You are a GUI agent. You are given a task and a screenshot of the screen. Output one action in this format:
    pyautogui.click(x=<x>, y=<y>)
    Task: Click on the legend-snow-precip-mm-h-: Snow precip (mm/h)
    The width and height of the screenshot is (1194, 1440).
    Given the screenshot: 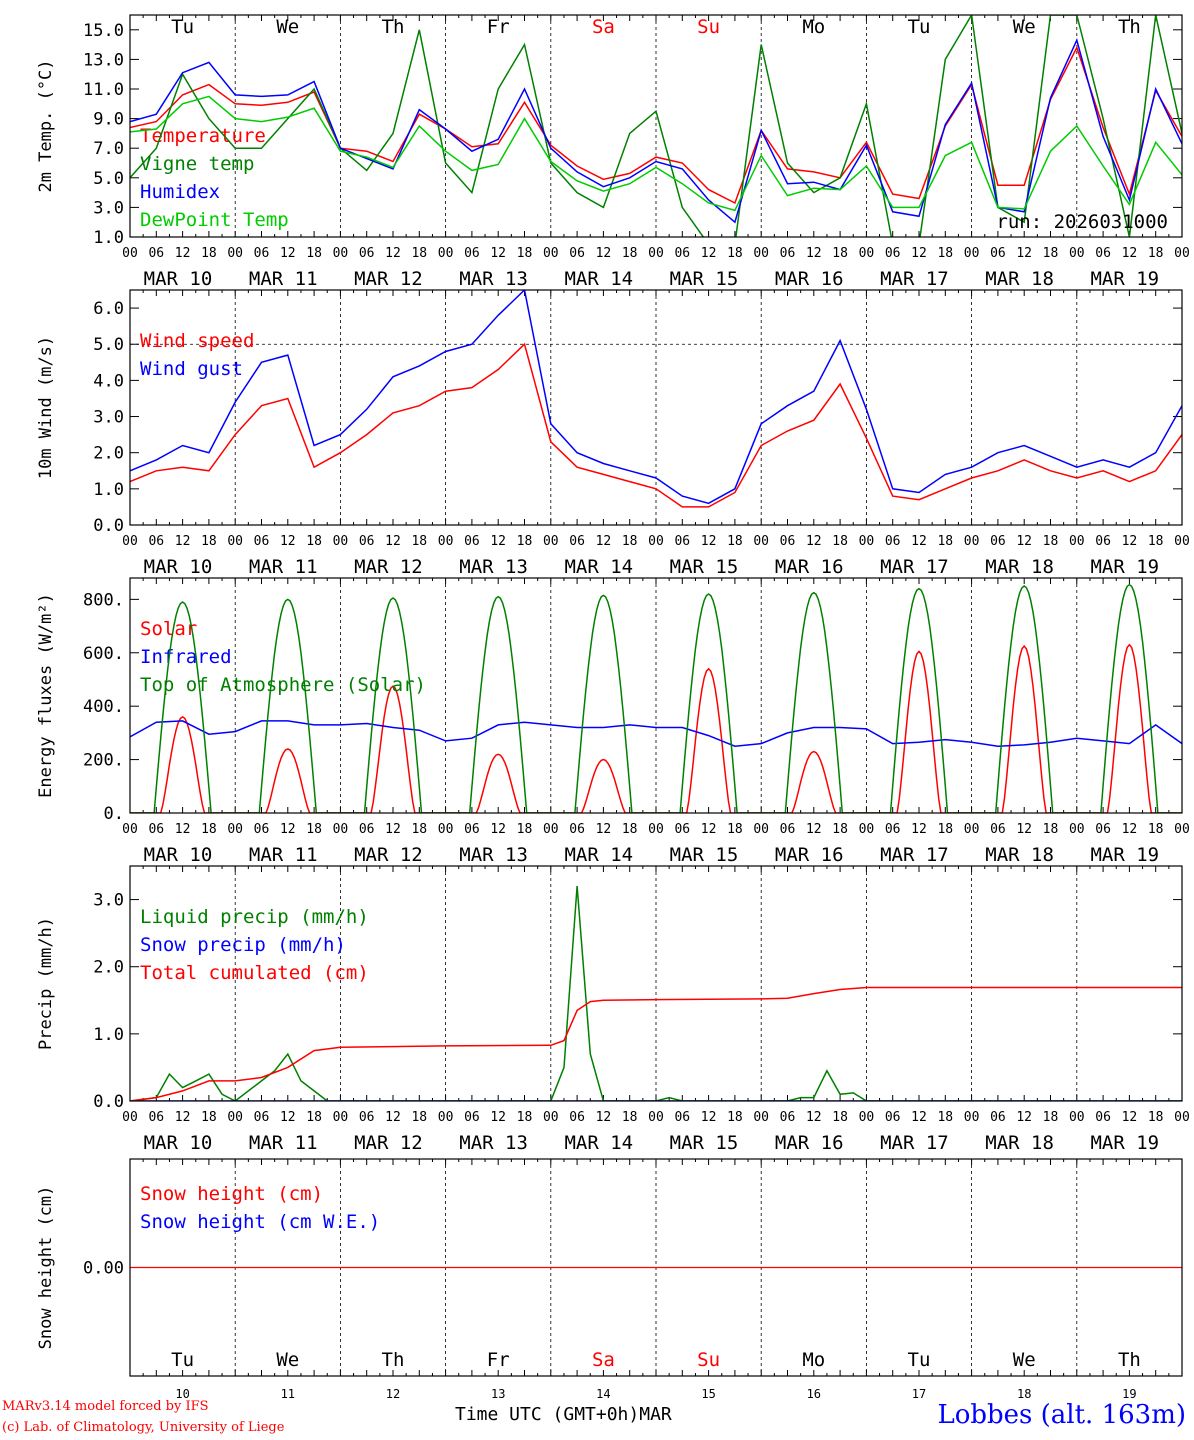 What is the action you would take?
    pyautogui.click(x=243, y=945)
    